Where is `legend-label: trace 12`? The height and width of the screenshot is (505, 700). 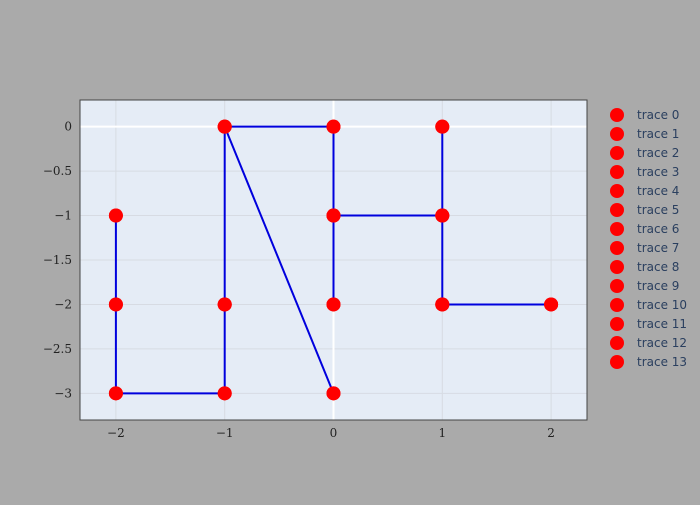
legend-label: trace 12 is located at coordinates (662, 343).